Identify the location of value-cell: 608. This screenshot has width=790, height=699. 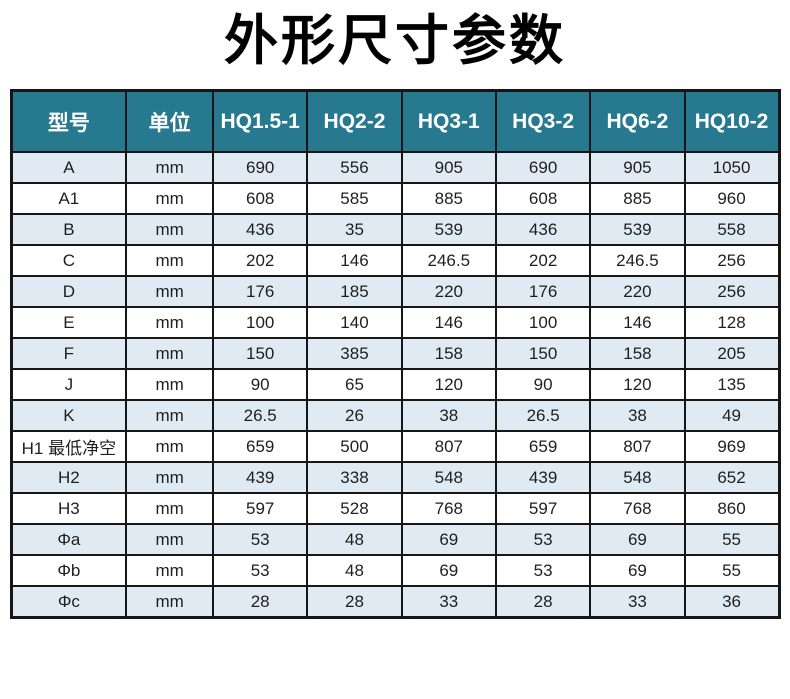
(260, 199).